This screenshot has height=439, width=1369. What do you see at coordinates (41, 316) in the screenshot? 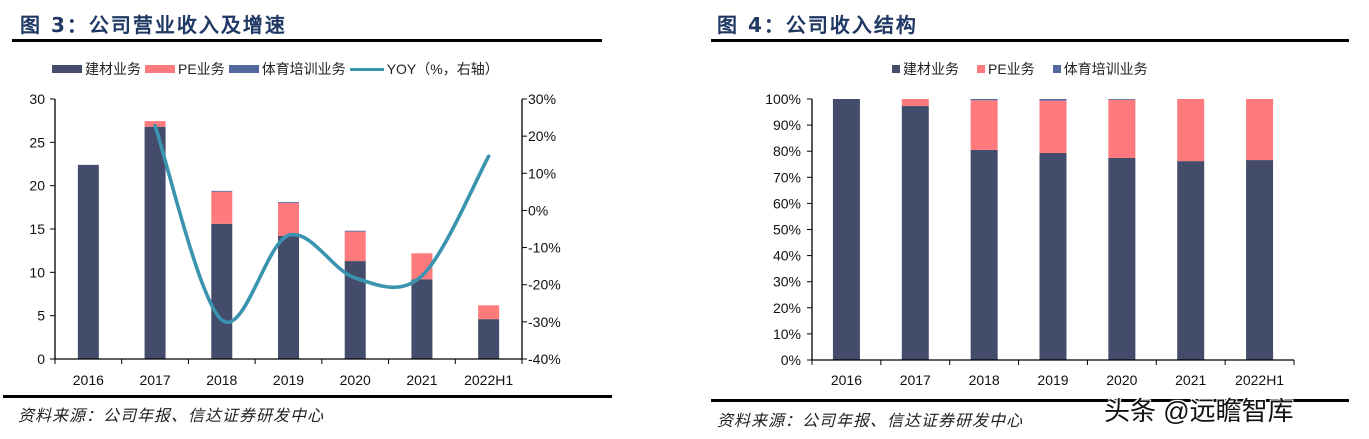
I see `y-tick-label: 5` at bounding box center [41, 316].